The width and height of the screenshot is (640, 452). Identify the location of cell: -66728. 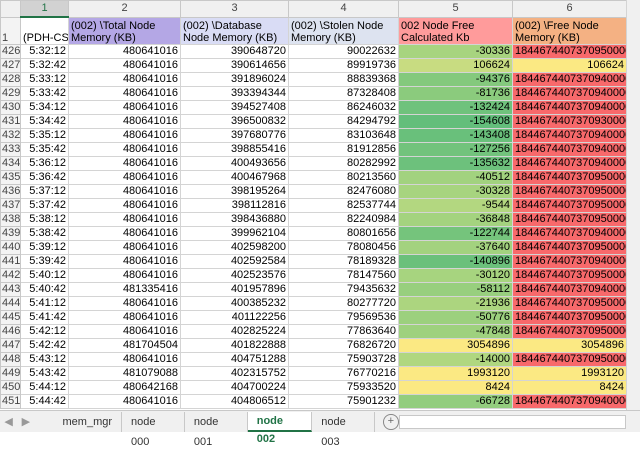
(455, 401).